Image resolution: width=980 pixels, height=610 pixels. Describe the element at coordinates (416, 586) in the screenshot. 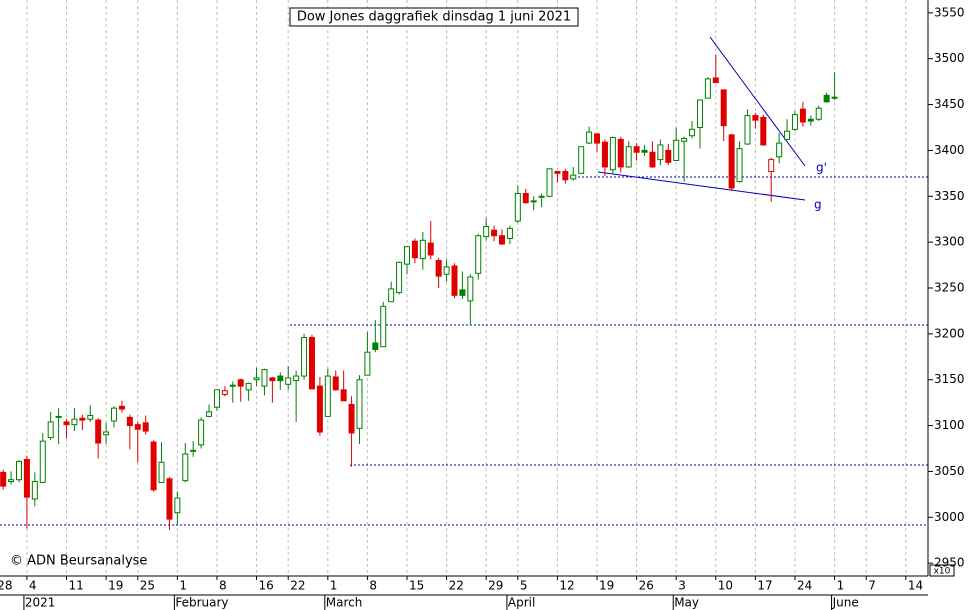

I see `x-tick-label: 15` at that location.